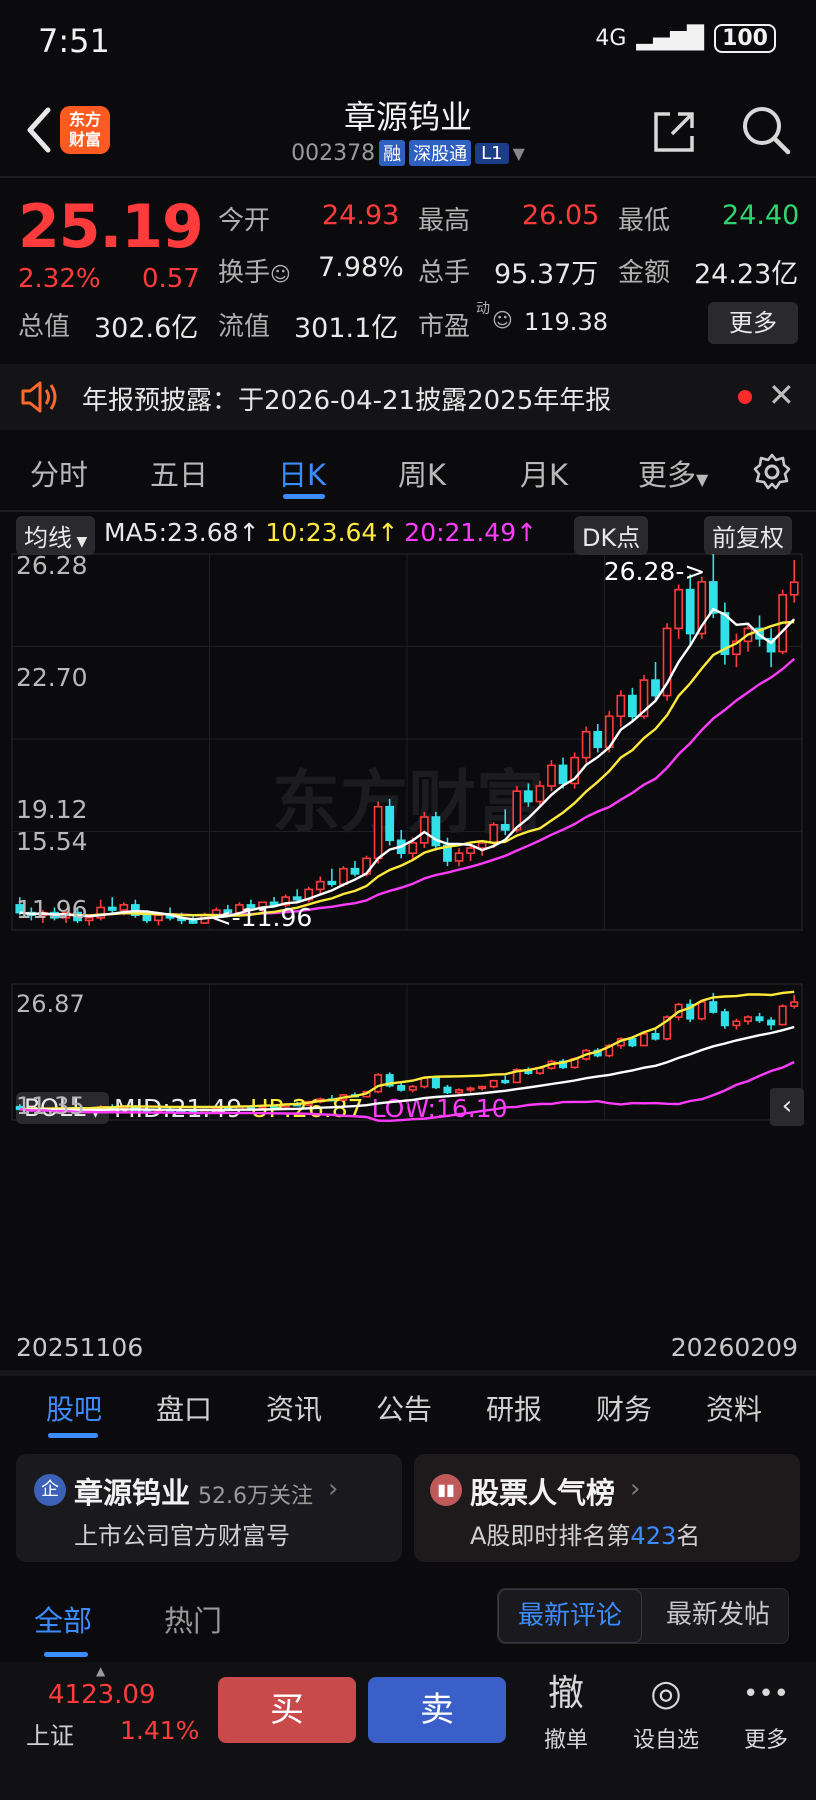 The height and width of the screenshot is (1800, 816). I want to click on dropdown-icon: ▼, so click(518, 153).